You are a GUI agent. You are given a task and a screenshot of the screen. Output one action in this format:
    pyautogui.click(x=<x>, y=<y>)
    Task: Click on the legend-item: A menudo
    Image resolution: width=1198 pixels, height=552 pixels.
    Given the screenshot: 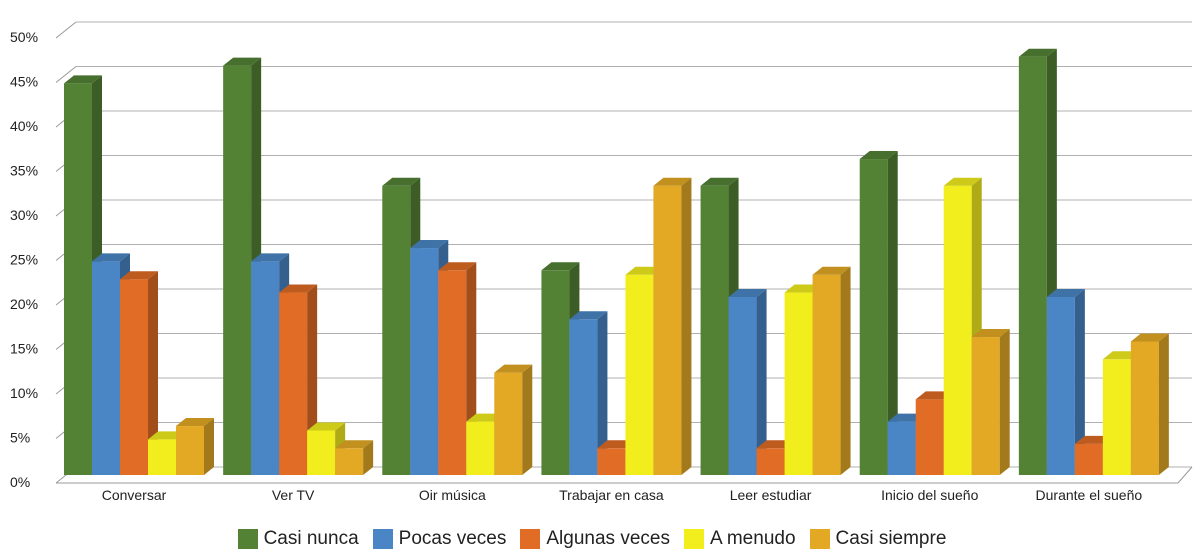 What is the action you would take?
    pyautogui.click(x=739, y=539)
    